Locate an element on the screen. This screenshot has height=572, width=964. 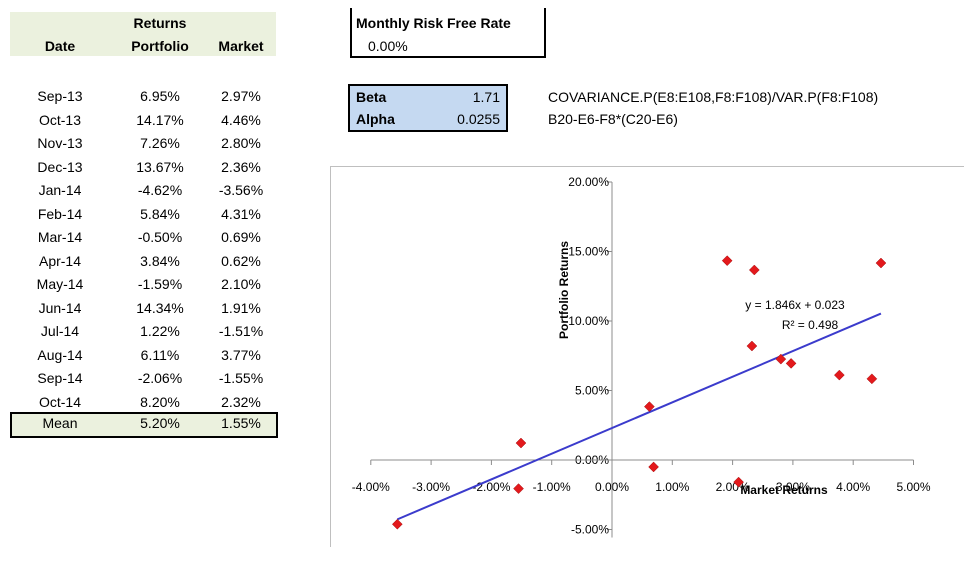
beta-label: Beta is located at coordinates (371, 97).